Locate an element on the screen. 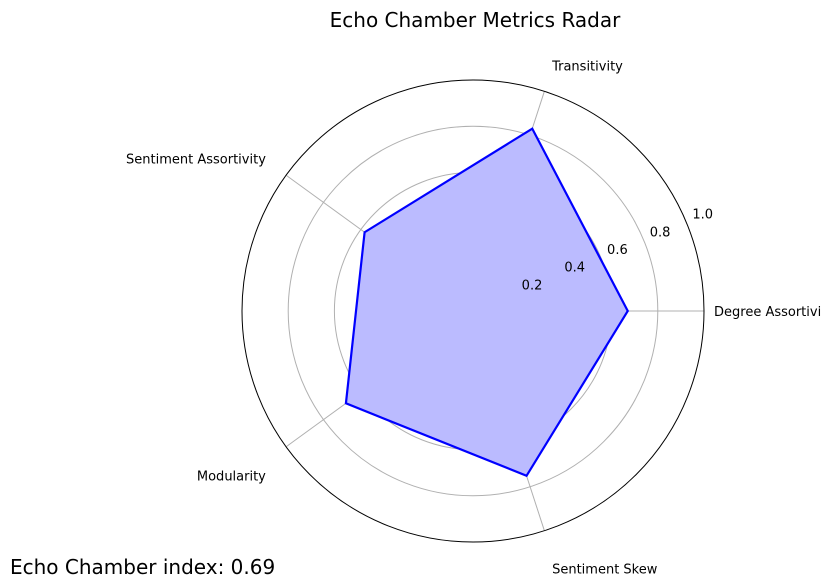 The width and height of the screenshot is (821, 588). radial-tick-label: 0.4 is located at coordinates (574, 268).